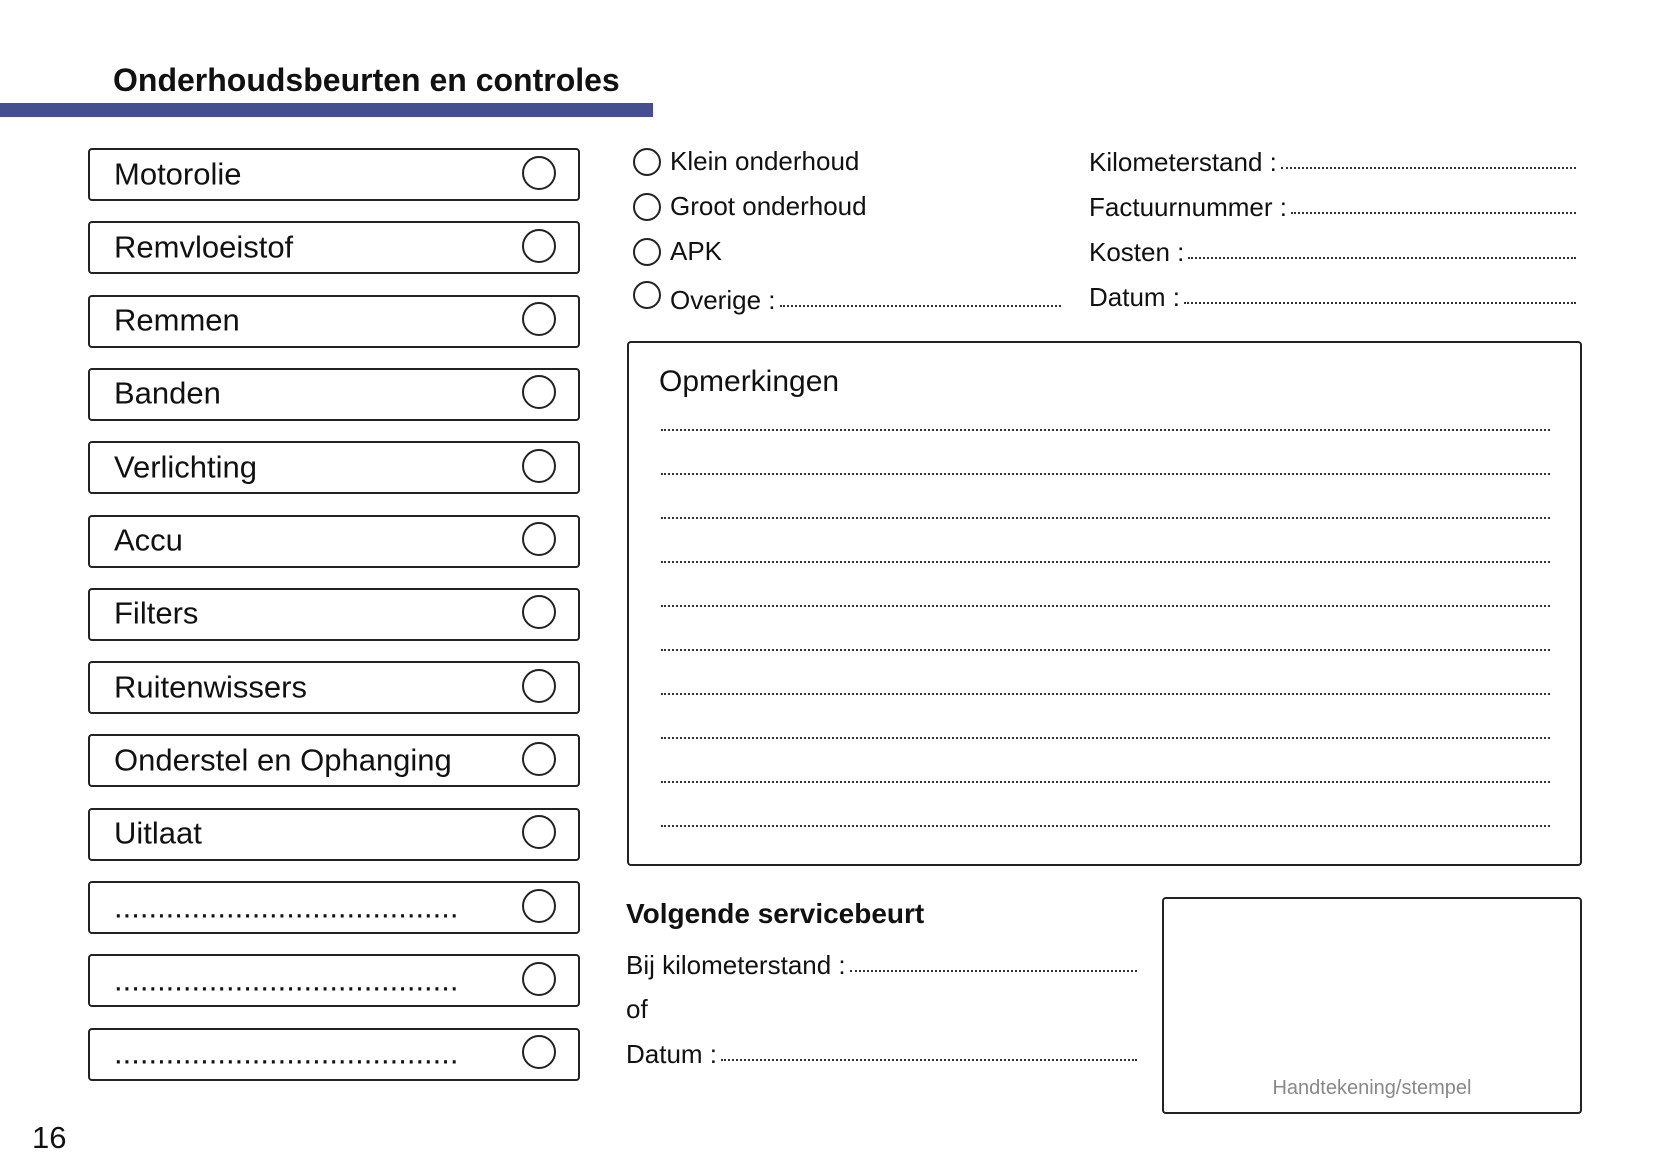 The image size is (1653, 1165). What do you see at coordinates (334, 394) in the screenshot?
I see `checklist-item: Banden` at bounding box center [334, 394].